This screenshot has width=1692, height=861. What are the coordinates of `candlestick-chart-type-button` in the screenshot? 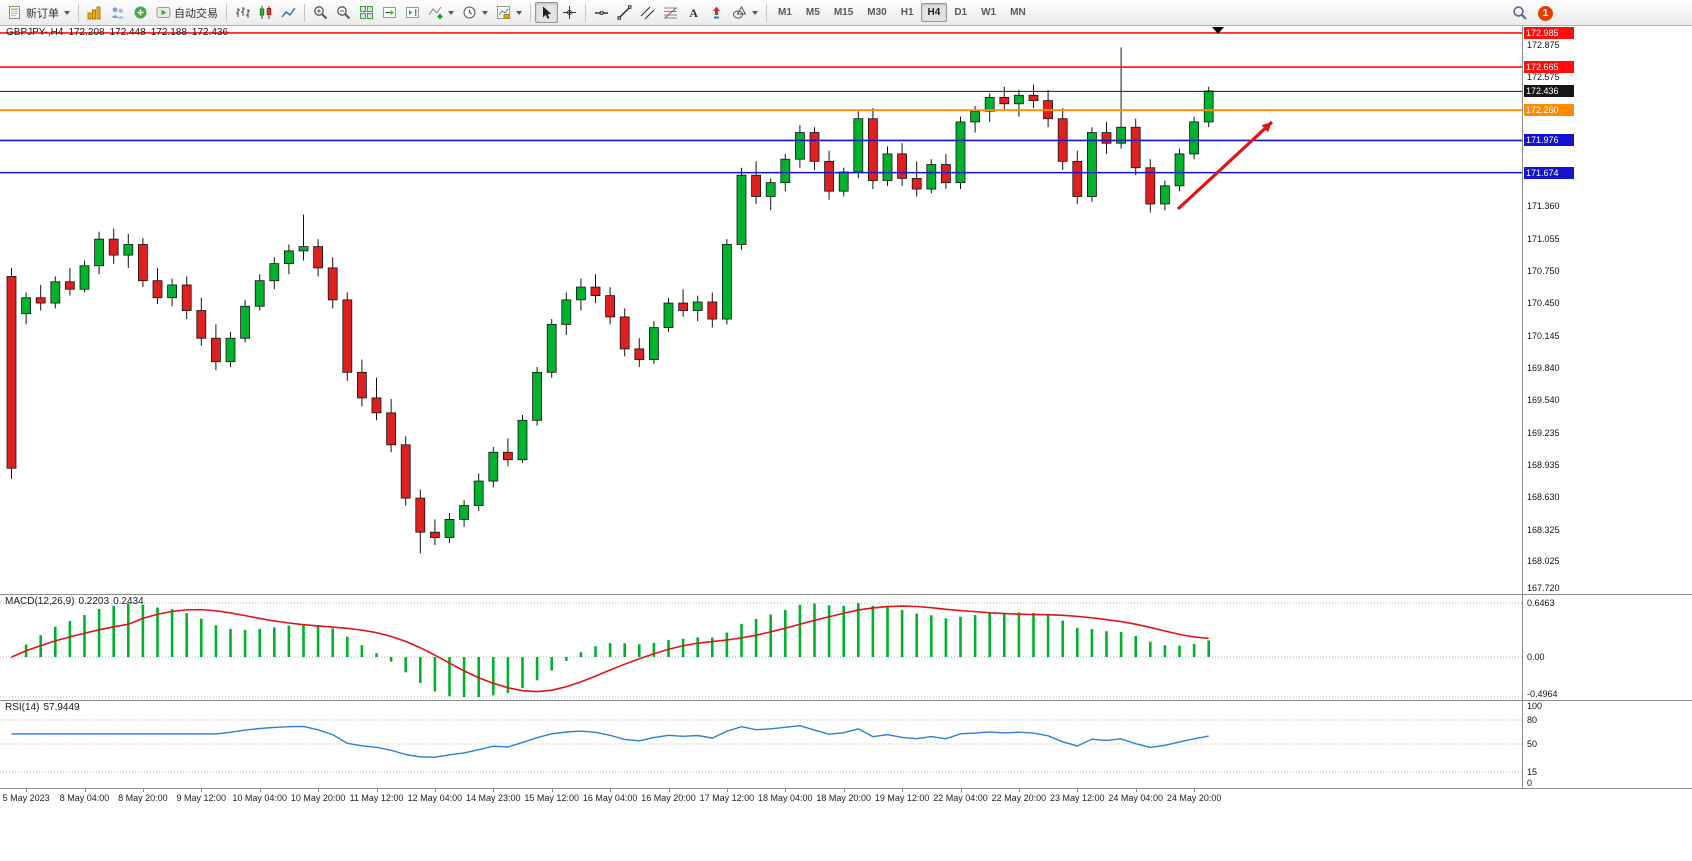 It's located at (265, 12).